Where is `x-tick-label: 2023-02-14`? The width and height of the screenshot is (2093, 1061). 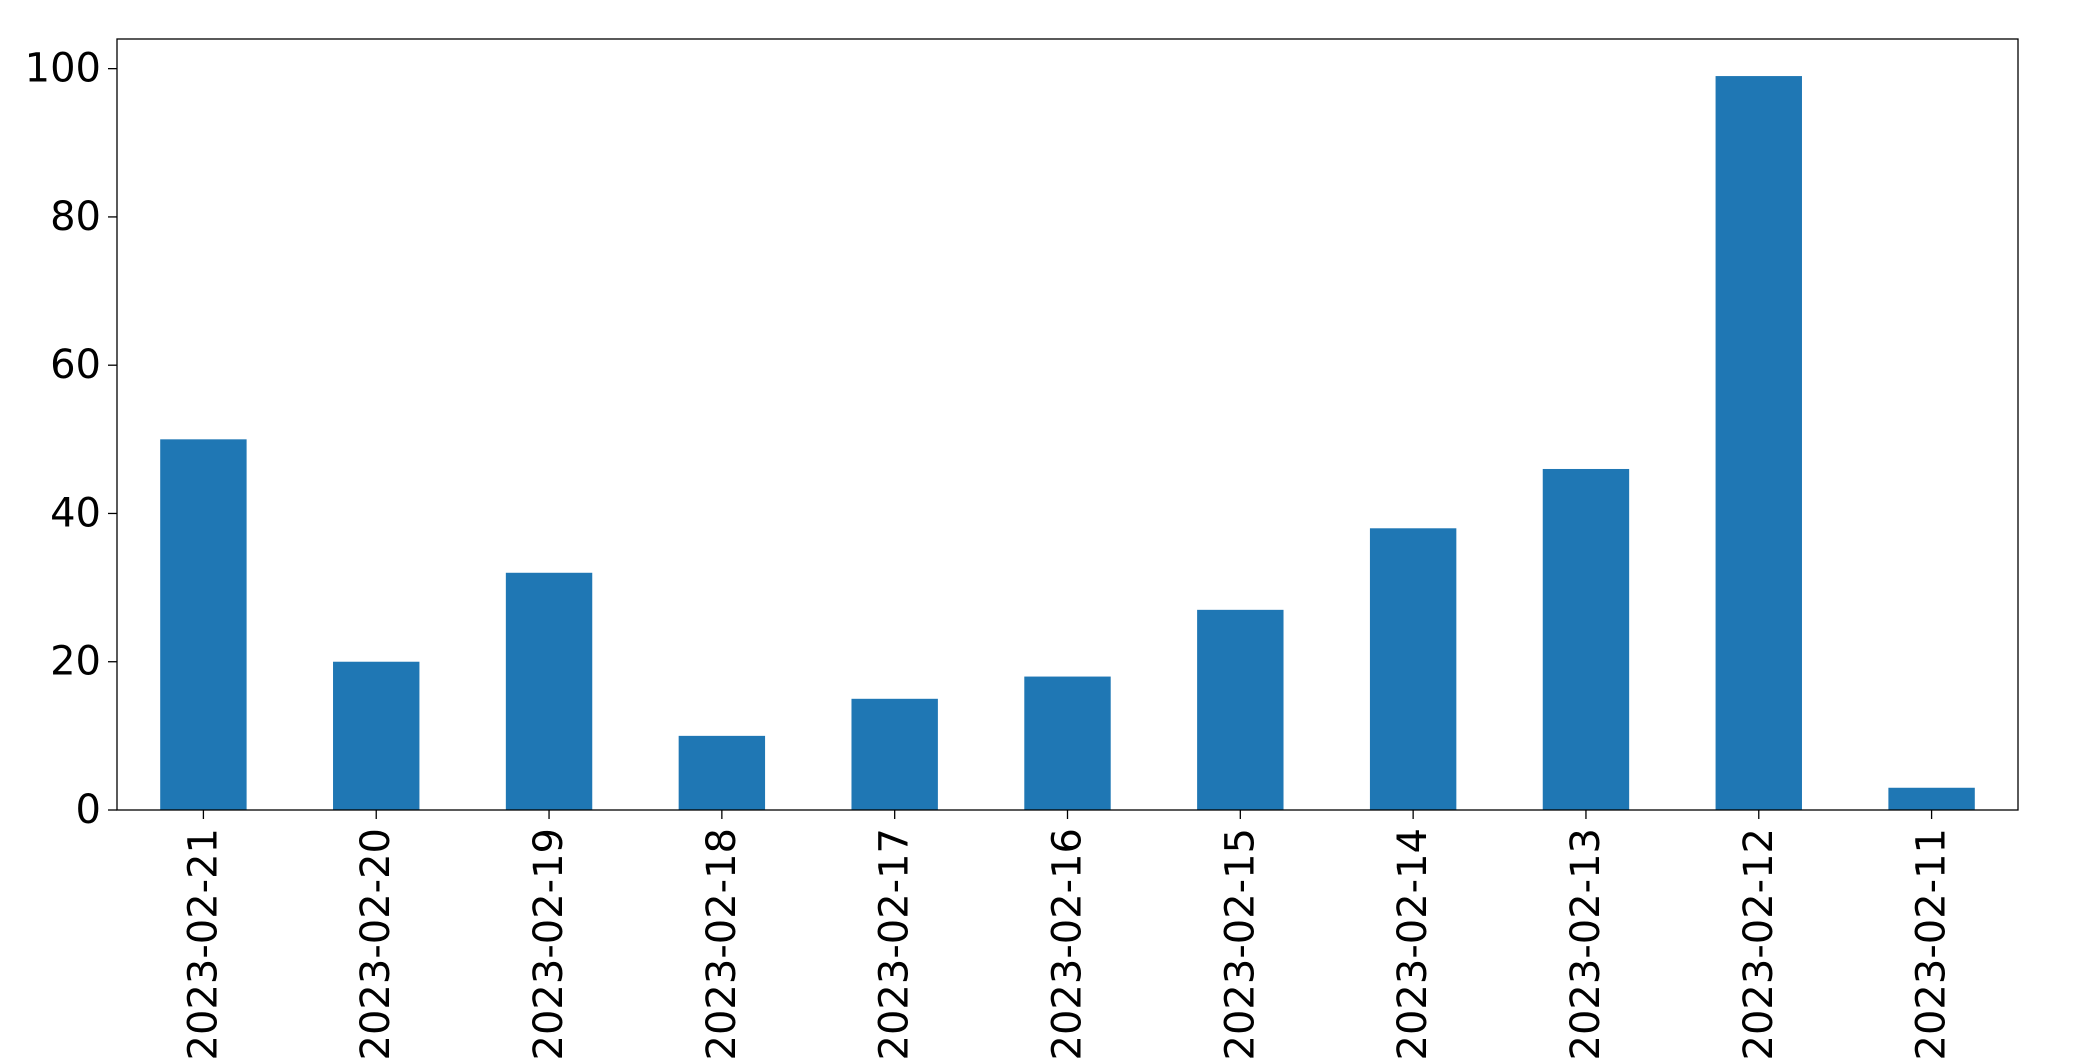 x-tick-label: 2023-02-14 is located at coordinates (1413, 944).